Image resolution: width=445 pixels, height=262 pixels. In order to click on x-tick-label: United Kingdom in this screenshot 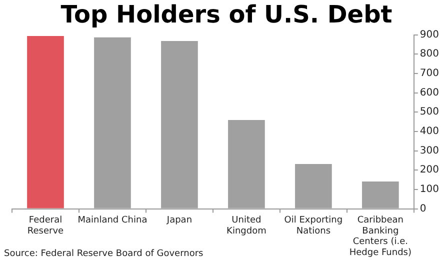, I will do `click(246, 226)`.